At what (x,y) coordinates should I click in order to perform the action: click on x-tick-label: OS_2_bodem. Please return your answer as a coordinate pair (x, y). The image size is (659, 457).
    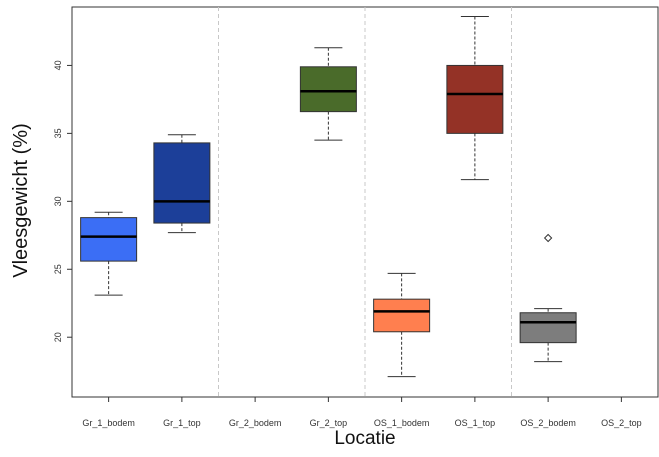
    Looking at the image, I should click on (548, 423).